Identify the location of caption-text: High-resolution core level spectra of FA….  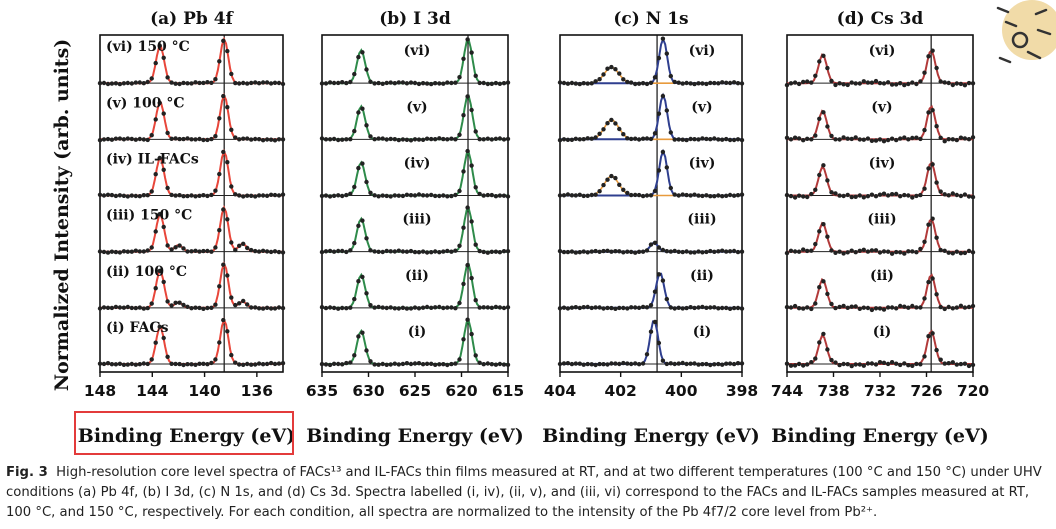
(524, 492).